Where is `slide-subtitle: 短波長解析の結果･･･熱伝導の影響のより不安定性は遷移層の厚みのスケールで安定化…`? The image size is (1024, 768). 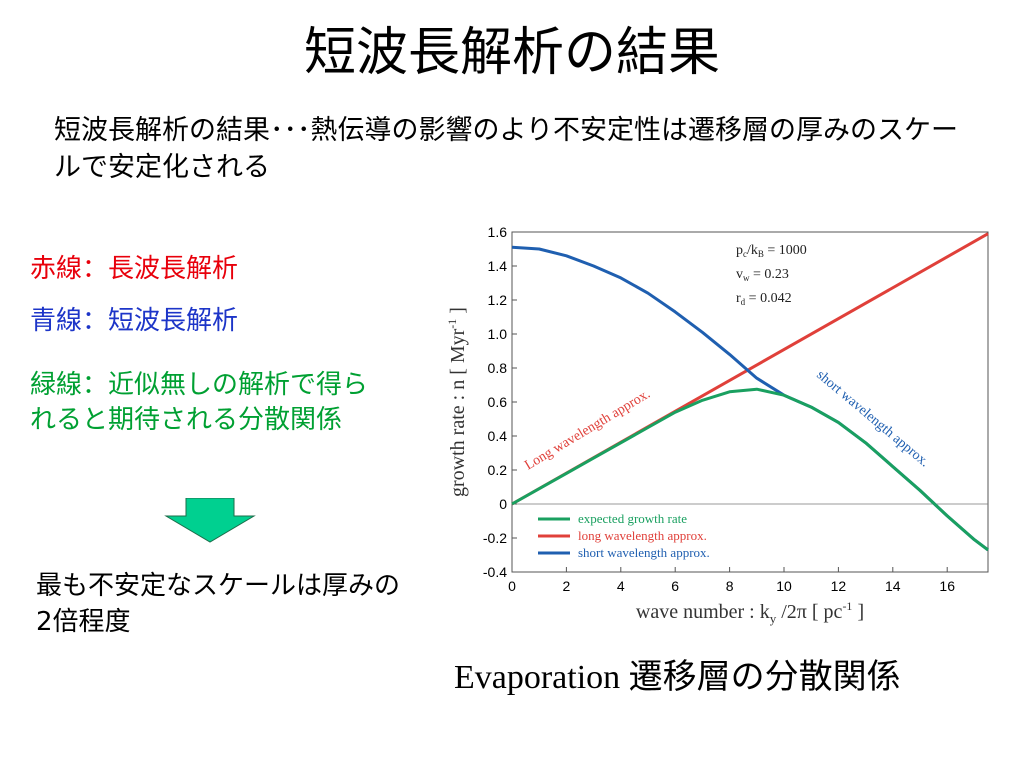
slide-subtitle: 短波長解析の結果･･･熱伝導の影響のより不安定性は遷移層の厚みのスケールで安定化… is located at coordinates (506, 149).